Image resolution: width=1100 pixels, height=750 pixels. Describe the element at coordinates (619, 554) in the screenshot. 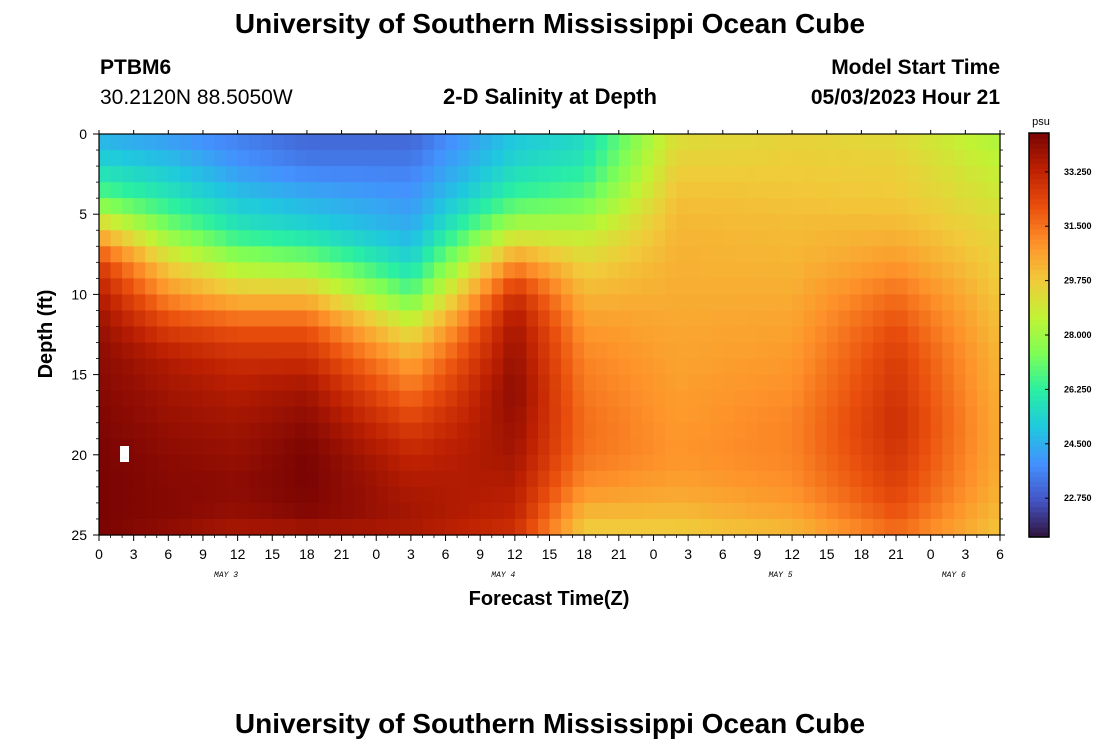

I see `x-tick-label: 21` at that location.